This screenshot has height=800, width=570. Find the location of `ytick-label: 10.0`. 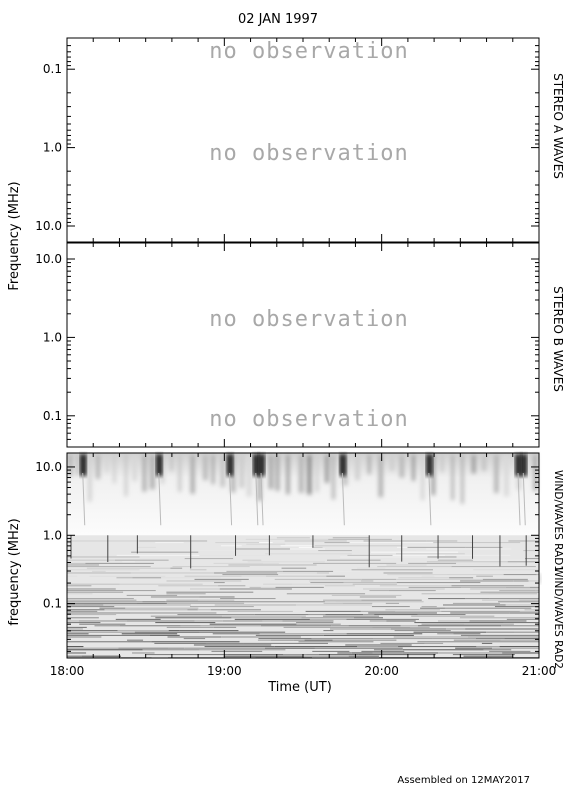

ytick-label: 10.0 is located at coordinates (48, 226).